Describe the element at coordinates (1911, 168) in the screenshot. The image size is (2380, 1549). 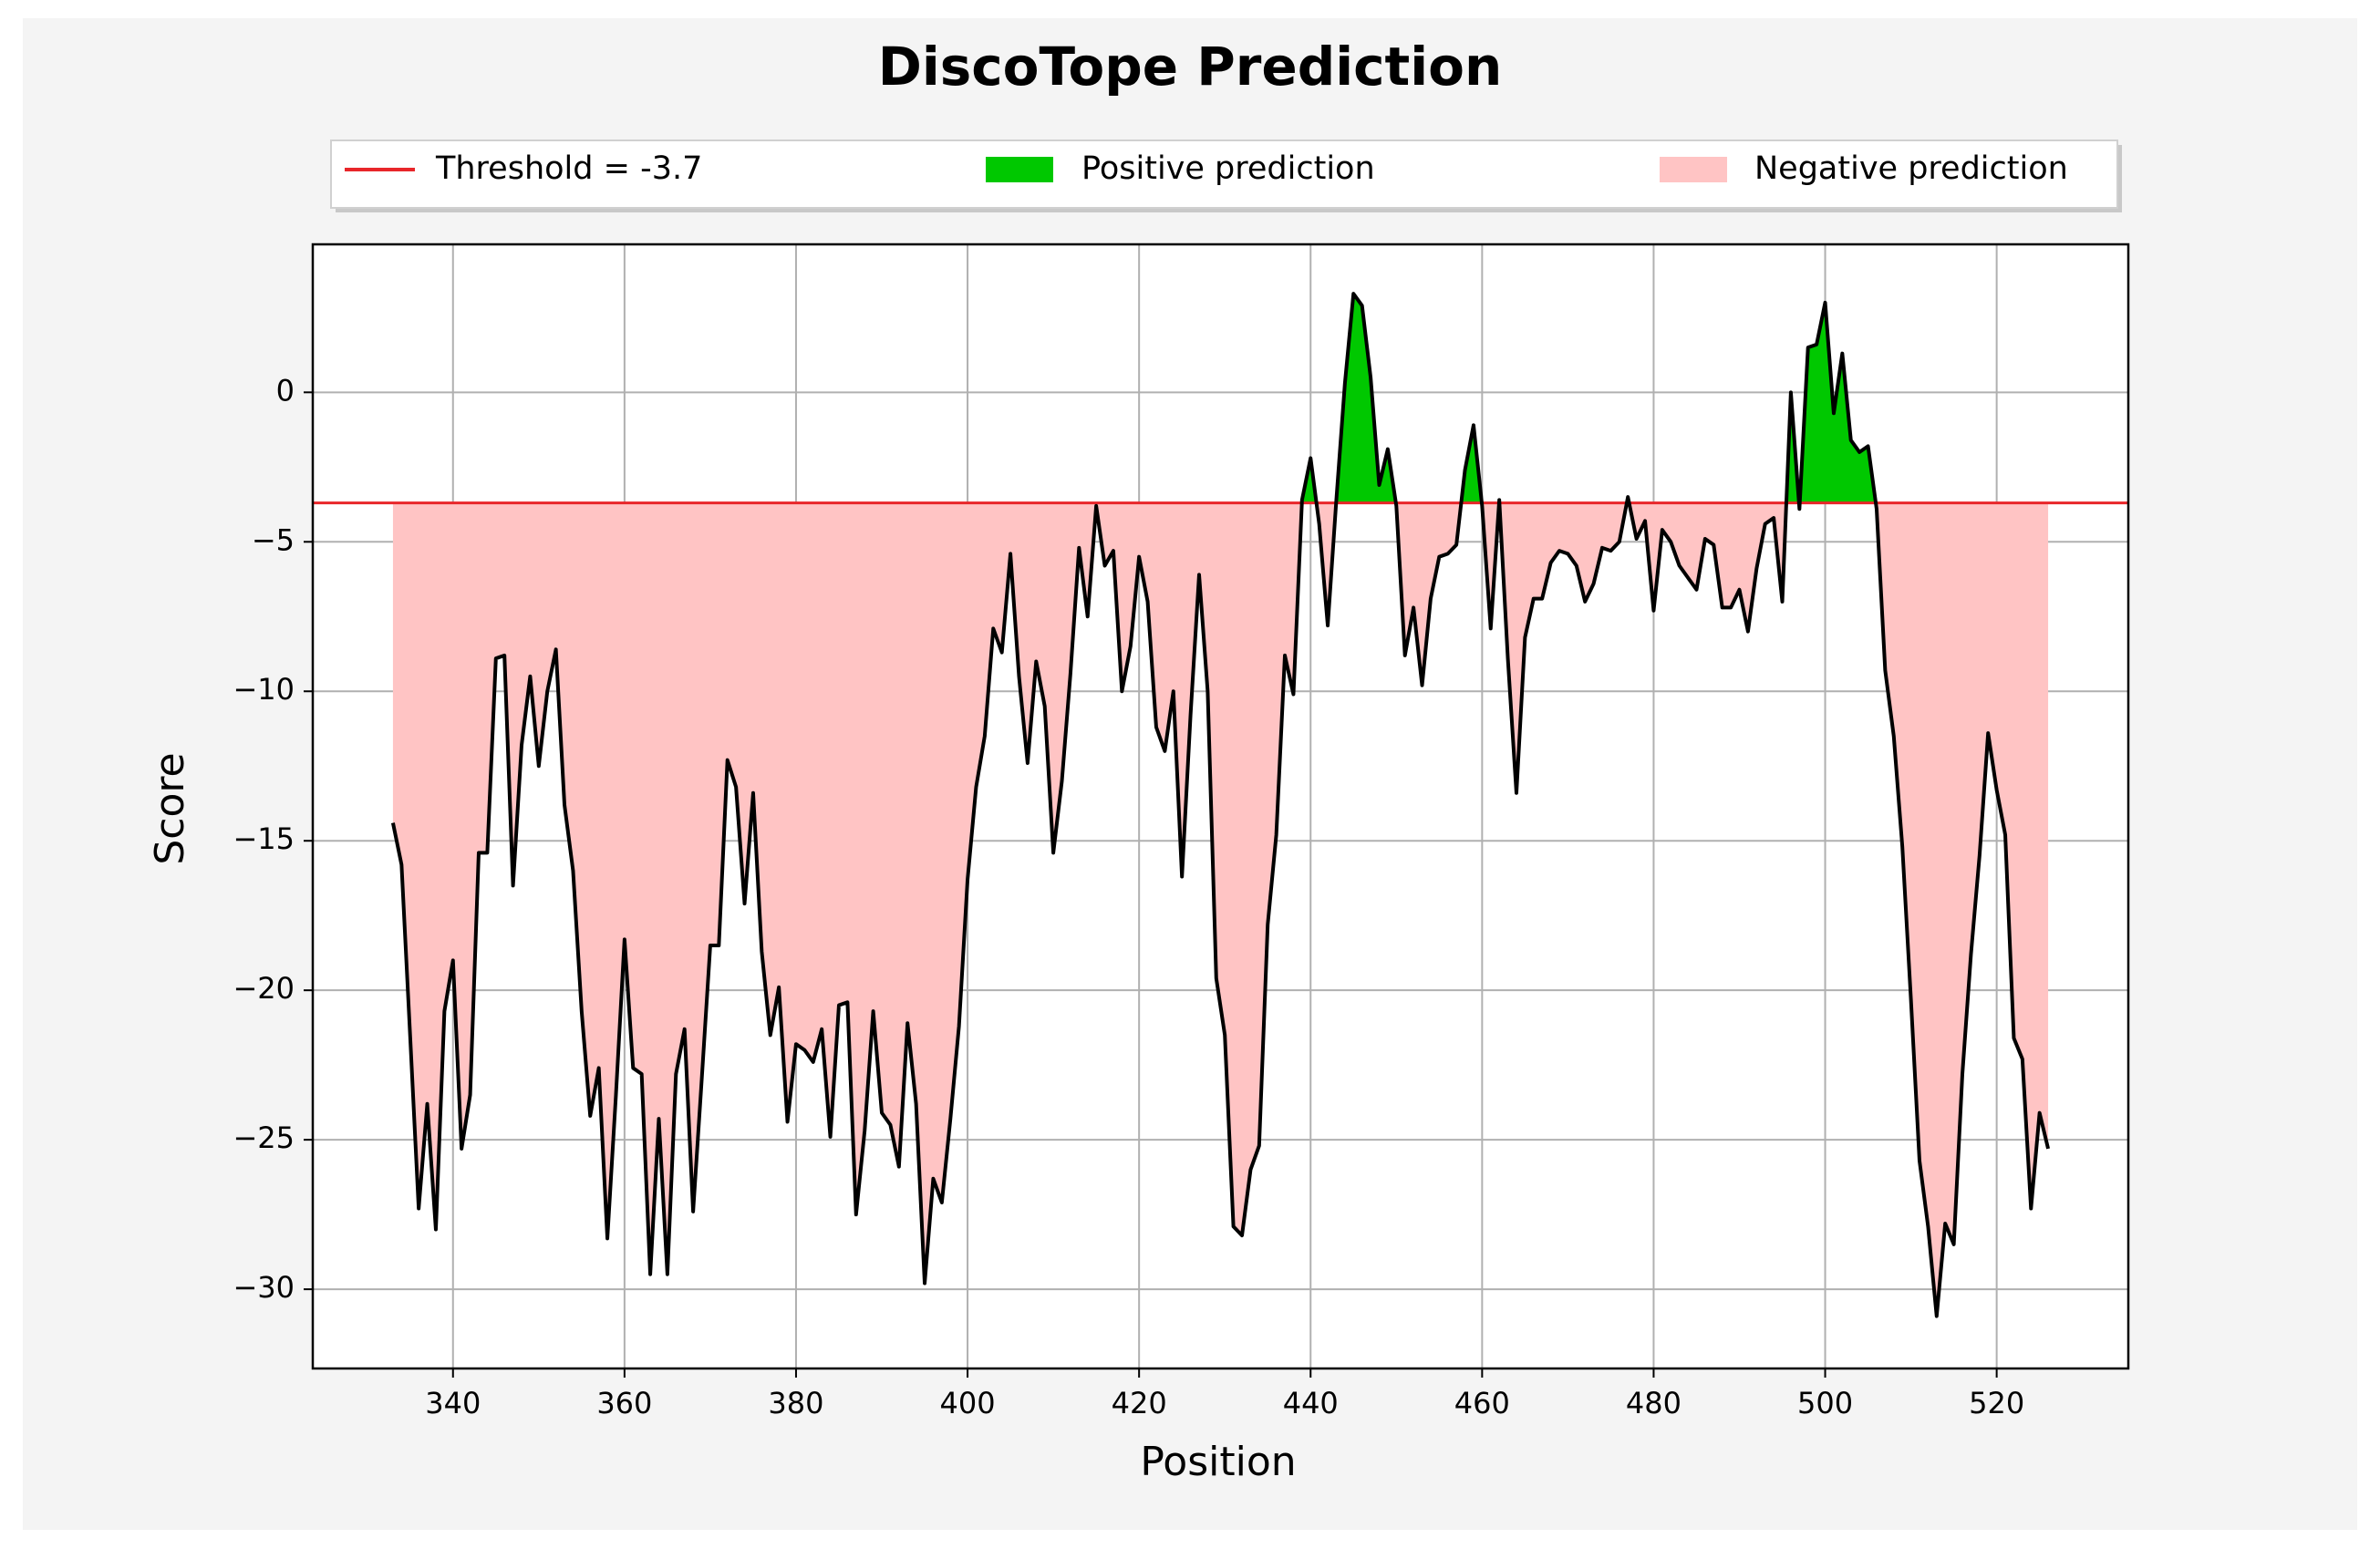
I see `legend-label: Negative prediction` at that location.